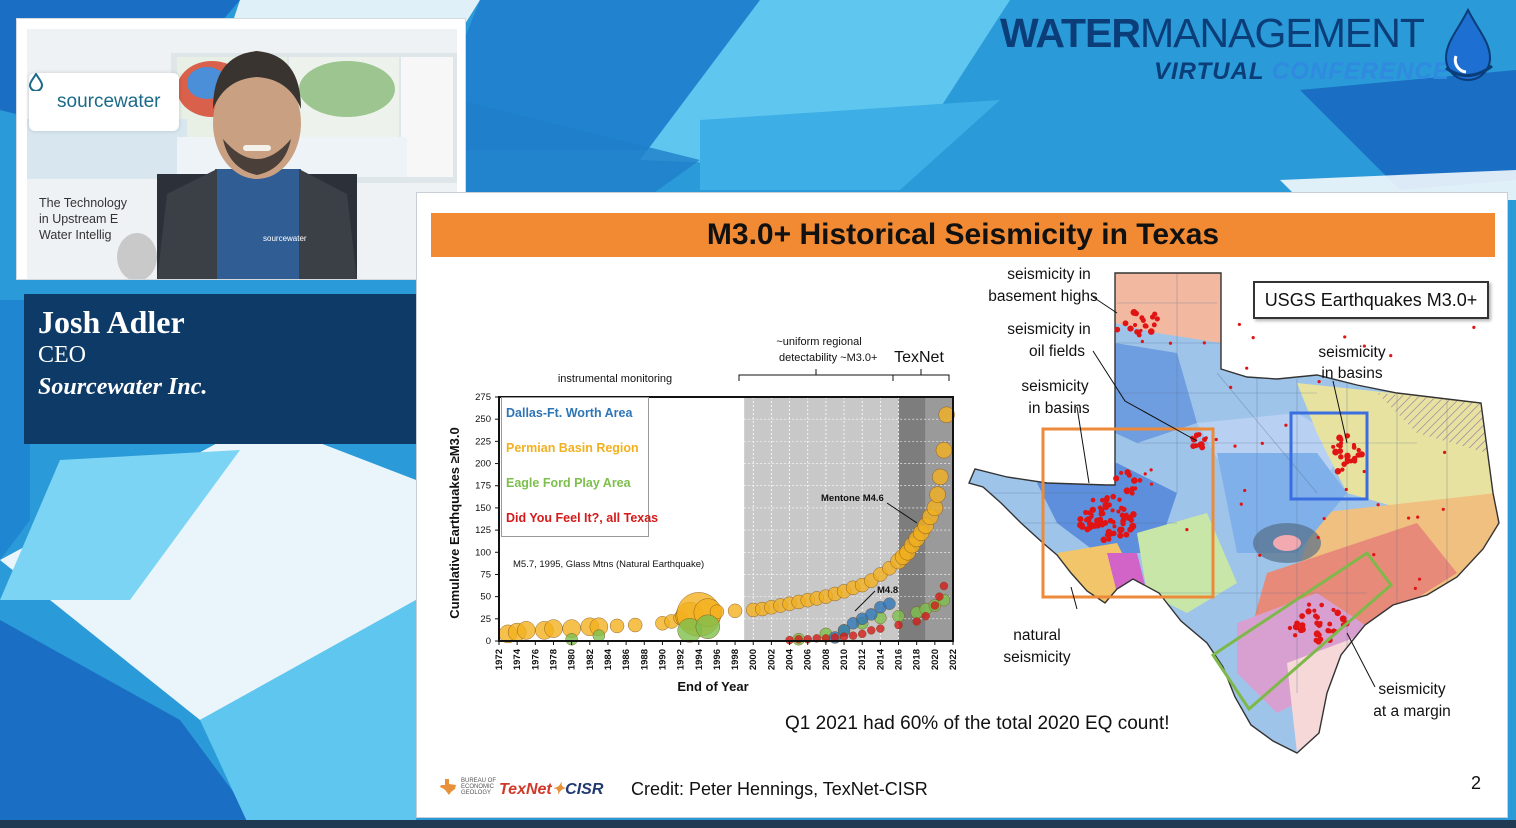 This screenshot has width=1516, height=828. What do you see at coordinates (1223, 492) in the screenshot?
I see `annotation-leaders` at bounding box center [1223, 492].